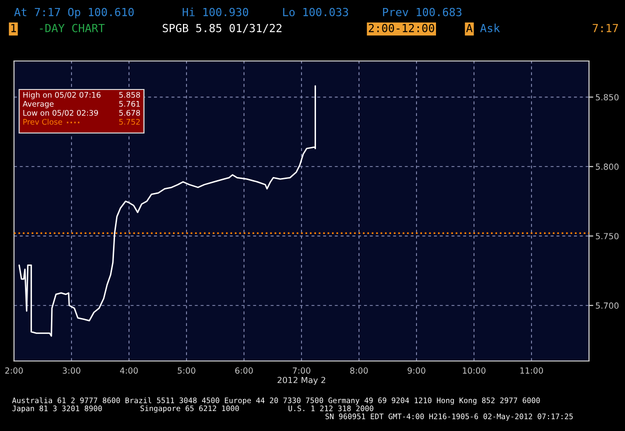 The image size is (625, 431). I want to click on x-tick-label: 4:00, so click(129, 370).